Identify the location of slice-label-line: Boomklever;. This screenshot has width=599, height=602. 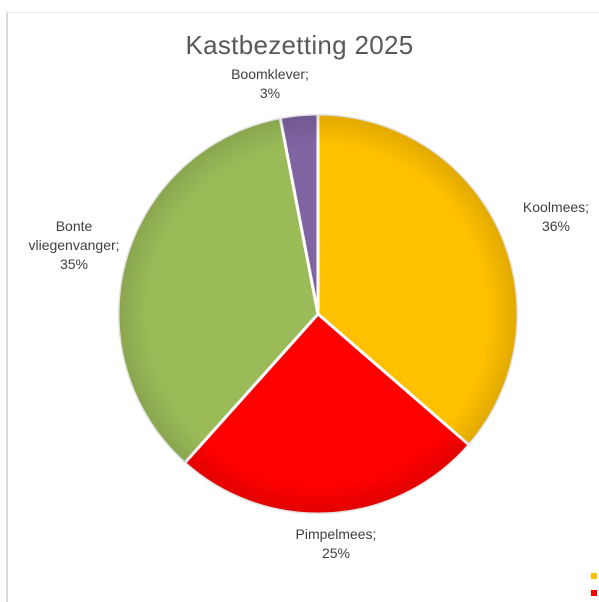
(270, 74).